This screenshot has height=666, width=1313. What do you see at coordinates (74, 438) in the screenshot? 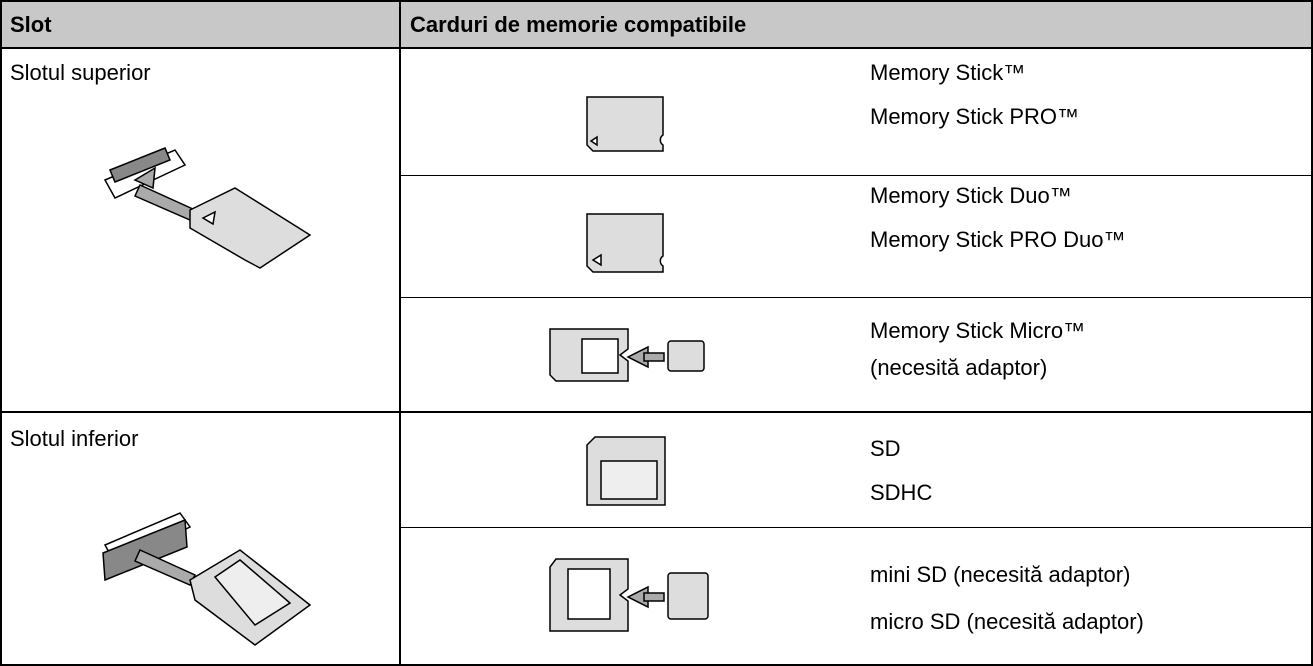
I see `slot-name: Slotul inferior` at bounding box center [74, 438].